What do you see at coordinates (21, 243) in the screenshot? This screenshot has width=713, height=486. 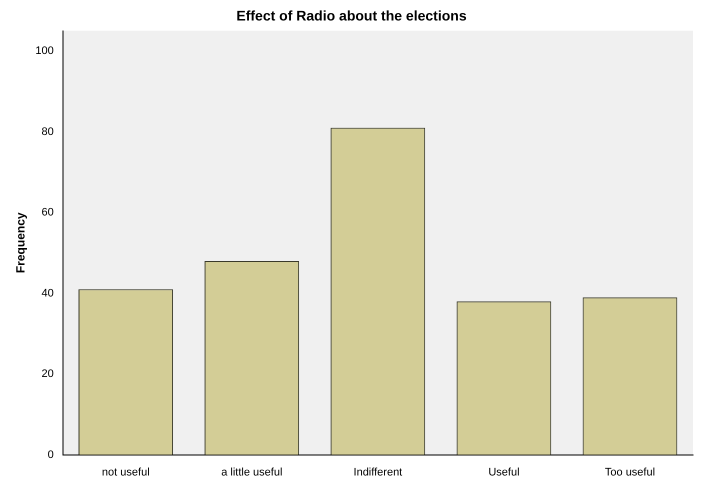 I see `y-axis-title: Frequency` at bounding box center [21, 243].